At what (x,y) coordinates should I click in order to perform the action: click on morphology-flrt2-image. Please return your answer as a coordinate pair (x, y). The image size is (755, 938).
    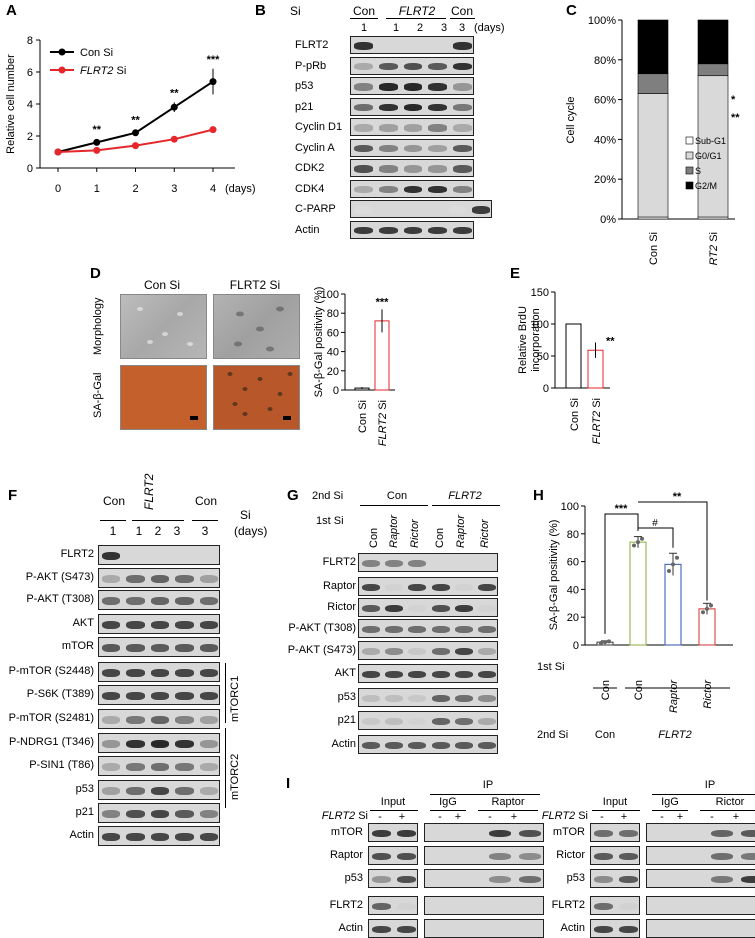
    Looking at the image, I should click on (256, 326).